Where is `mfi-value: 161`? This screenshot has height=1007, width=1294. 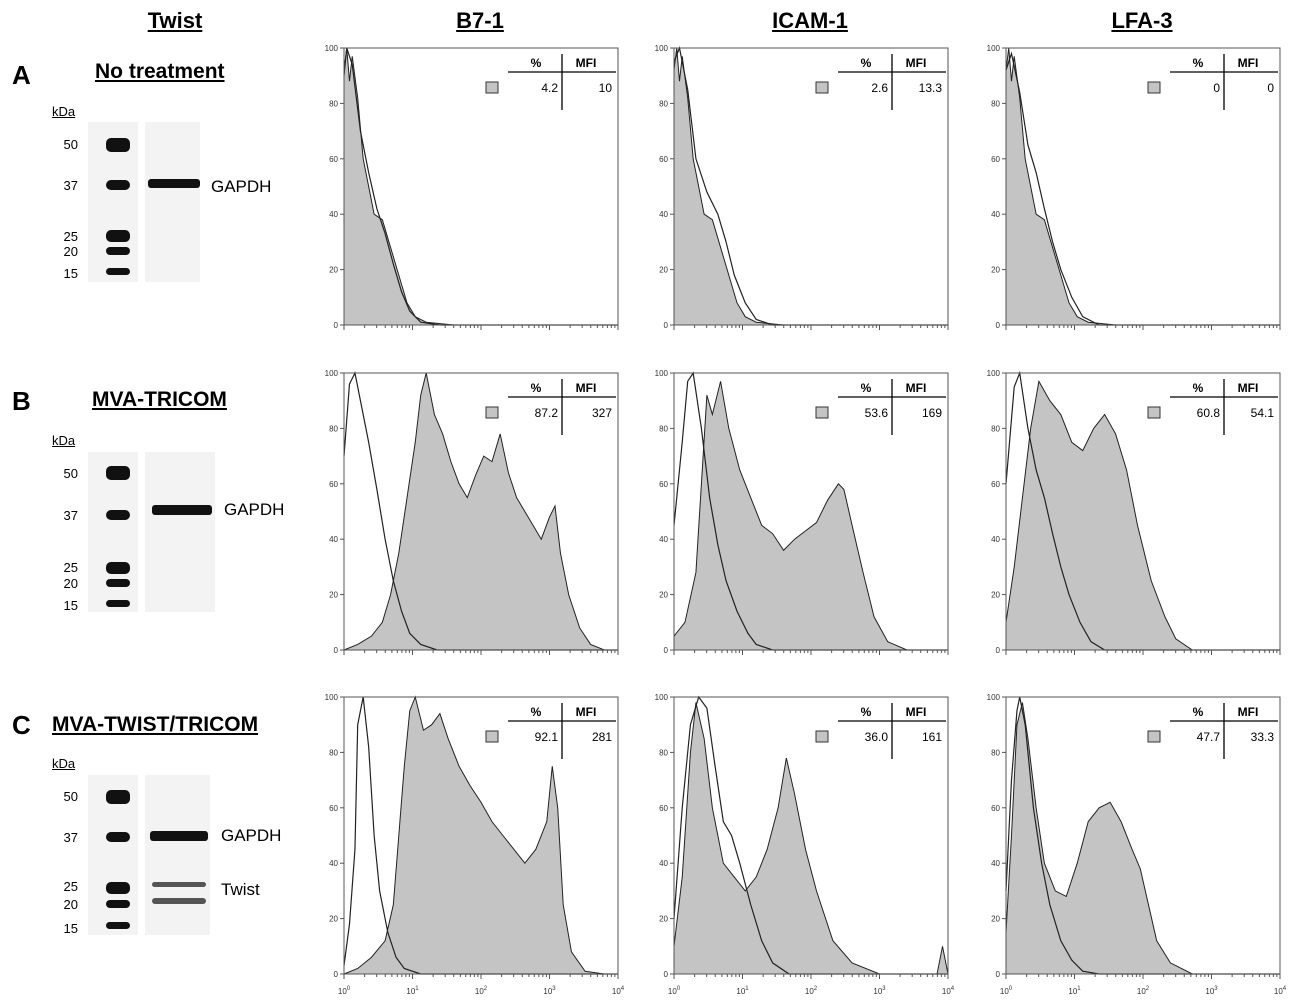
mfi-value: 161 is located at coordinates (932, 737).